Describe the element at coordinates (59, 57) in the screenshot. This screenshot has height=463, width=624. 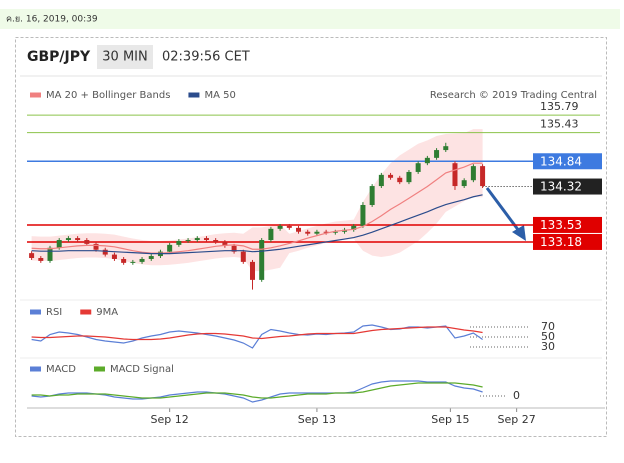
I see `symbol: GBP/JPY` at that location.